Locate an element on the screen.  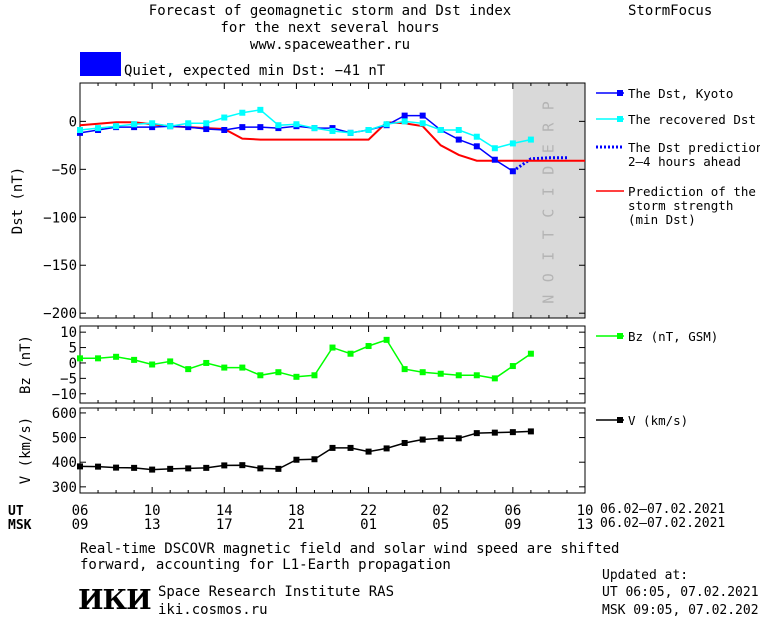
ut-tick-label: 22 is located at coordinates (368, 511).